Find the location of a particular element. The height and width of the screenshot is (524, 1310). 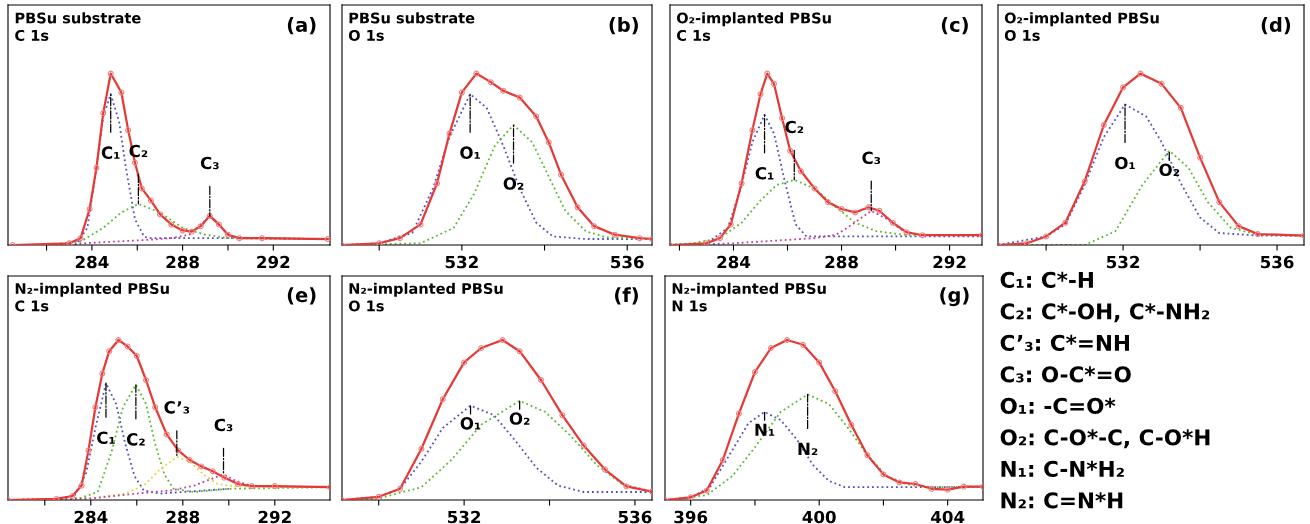

text: O₂: C-O*-C, C-O*H is located at coordinates (1105, 439).